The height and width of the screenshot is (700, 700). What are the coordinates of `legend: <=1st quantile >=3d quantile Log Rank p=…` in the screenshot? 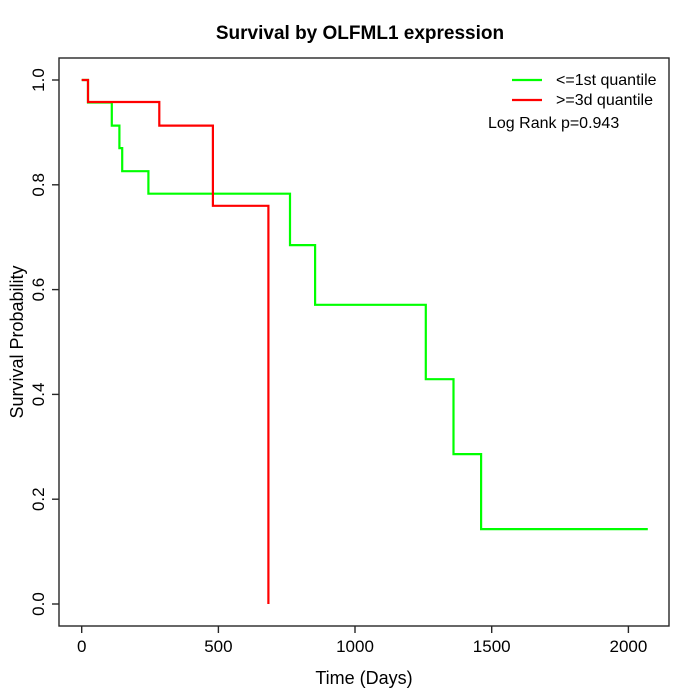 It's located at (572, 102).